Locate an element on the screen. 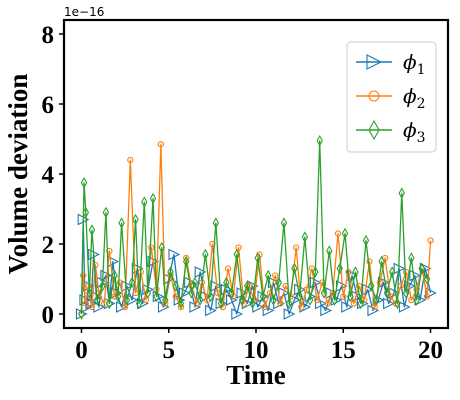 This screenshot has height=400, width=460. x-axis: 0 5 10 15 20 is located at coordinates (259, 346).